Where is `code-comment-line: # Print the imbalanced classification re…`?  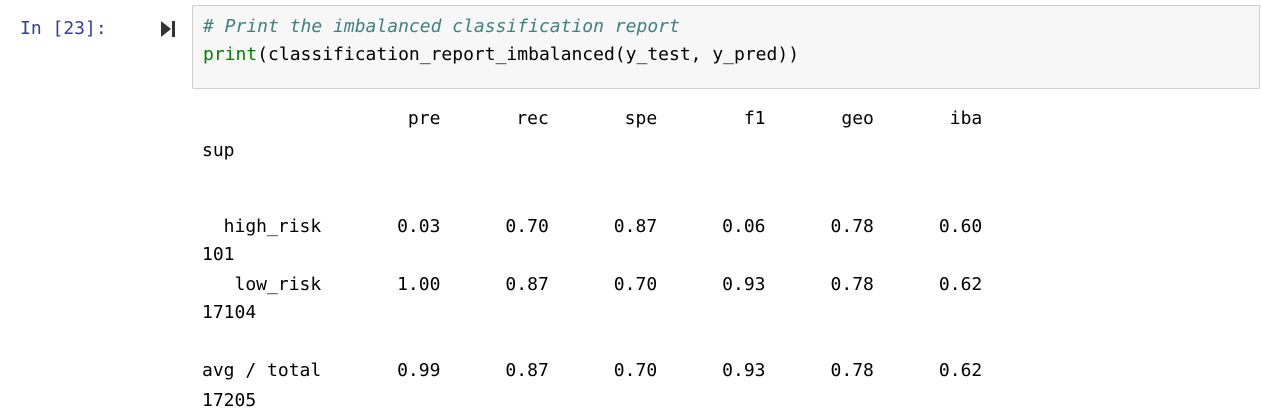 code-comment-line: # Print the imbalanced classification re… is located at coordinates (441, 26).